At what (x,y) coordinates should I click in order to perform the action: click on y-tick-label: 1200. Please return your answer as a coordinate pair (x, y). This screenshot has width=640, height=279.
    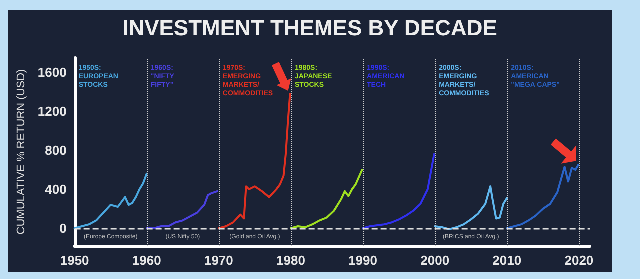
    Looking at the image, I should click on (52, 112).